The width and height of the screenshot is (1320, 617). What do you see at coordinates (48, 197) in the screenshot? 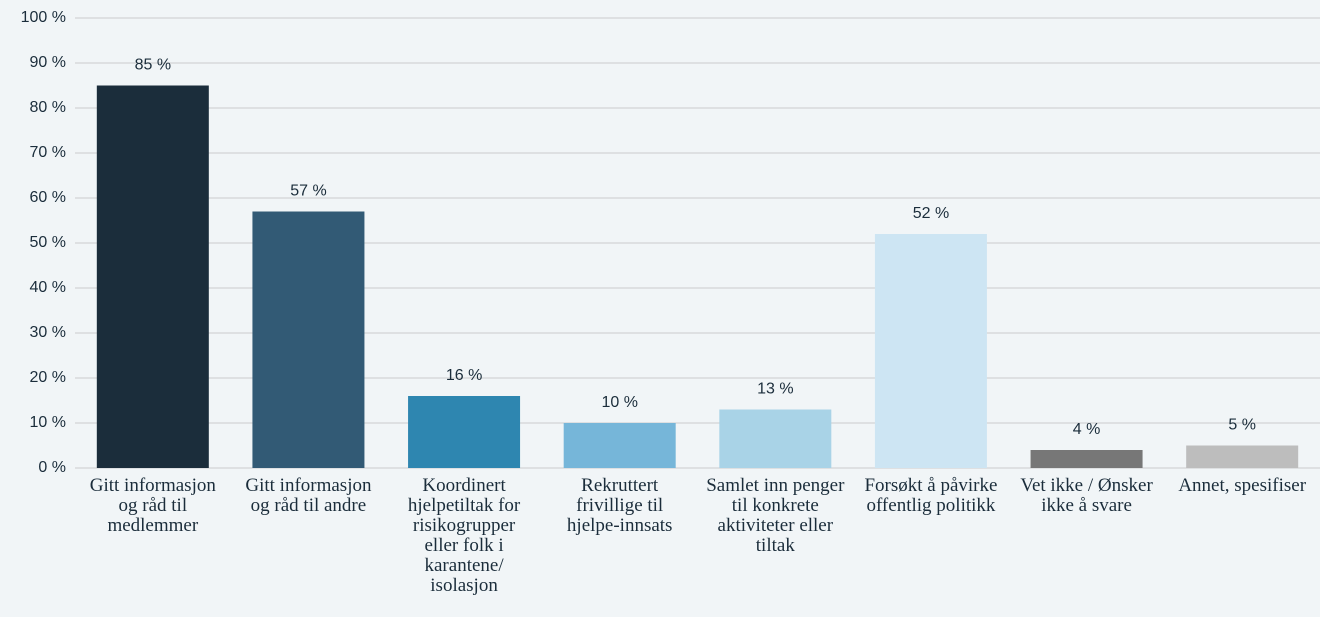
I see `y-tick-label: 60 %` at bounding box center [48, 197].